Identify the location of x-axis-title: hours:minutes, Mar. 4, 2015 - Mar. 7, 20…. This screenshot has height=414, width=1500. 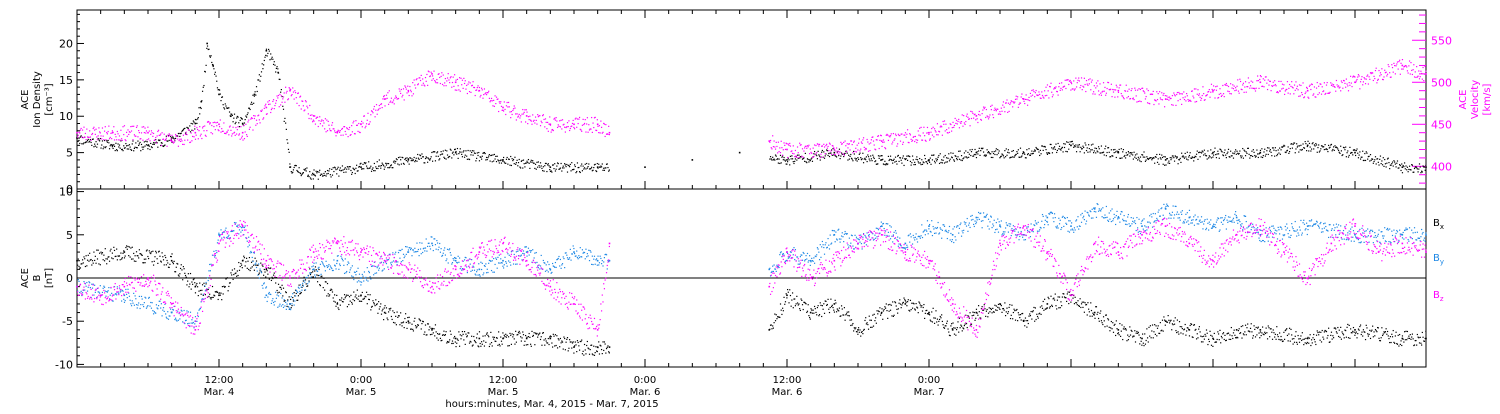
(551, 404).